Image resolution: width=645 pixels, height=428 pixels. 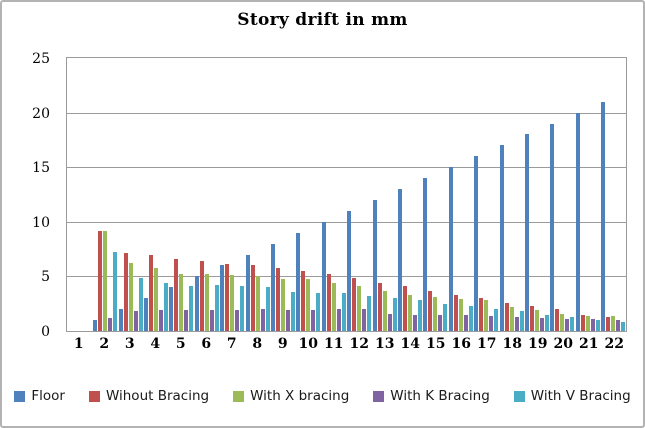 What do you see at coordinates (39, 396) in the screenshot?
I see `legend-item: Floor` at bounding box center [39, 396].